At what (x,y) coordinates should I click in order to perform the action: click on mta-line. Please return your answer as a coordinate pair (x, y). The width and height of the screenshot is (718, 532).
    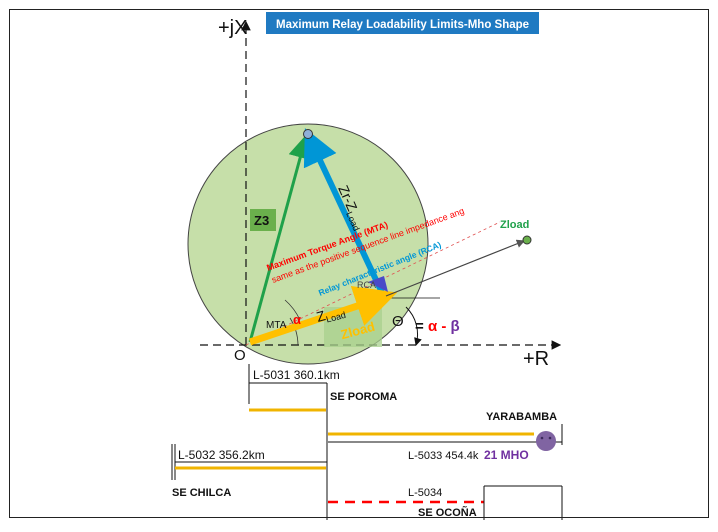
    Looking at the image, I should click on (373, 283).